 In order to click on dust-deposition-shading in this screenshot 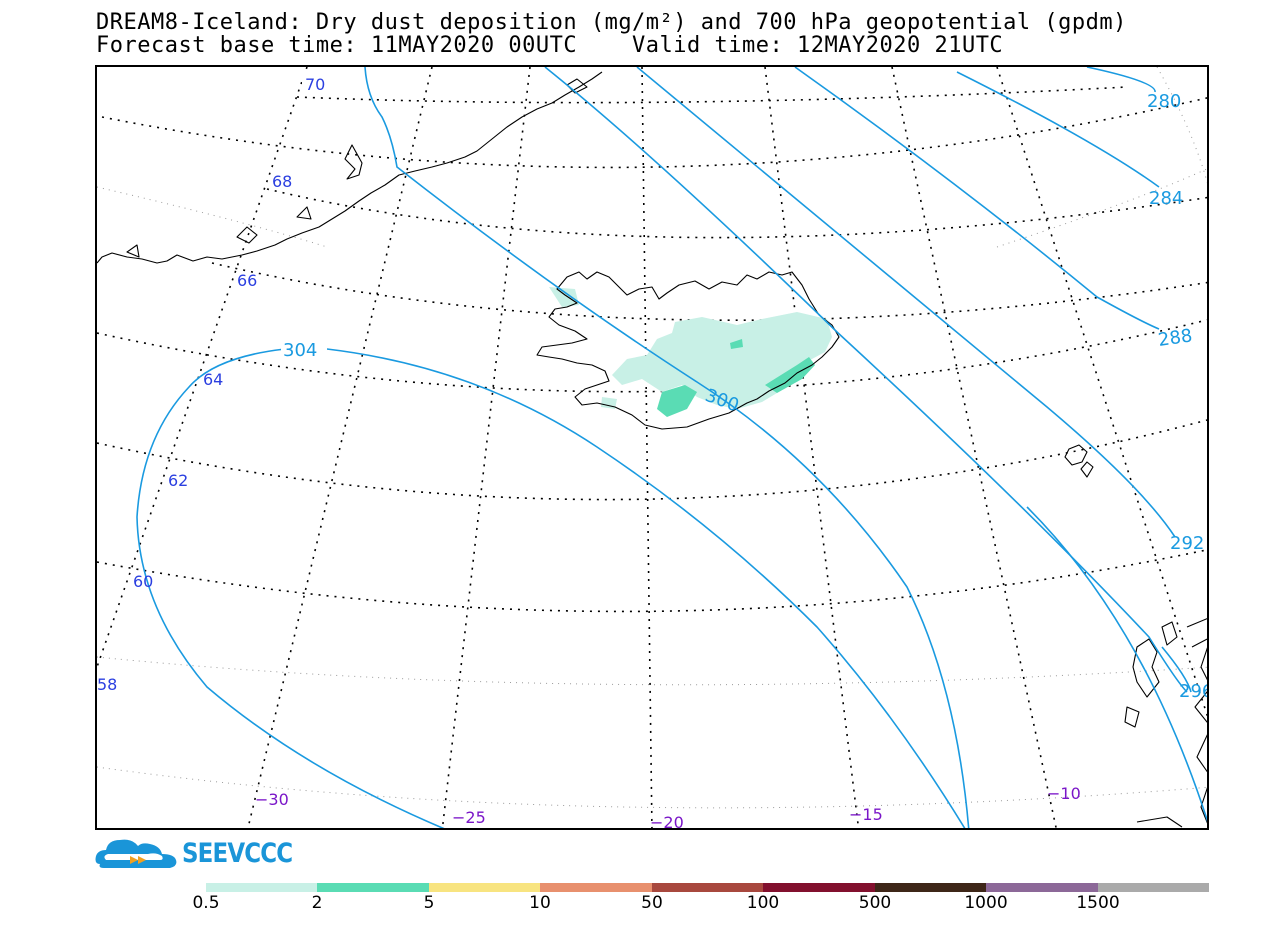, I will do `click(690, 352)`.